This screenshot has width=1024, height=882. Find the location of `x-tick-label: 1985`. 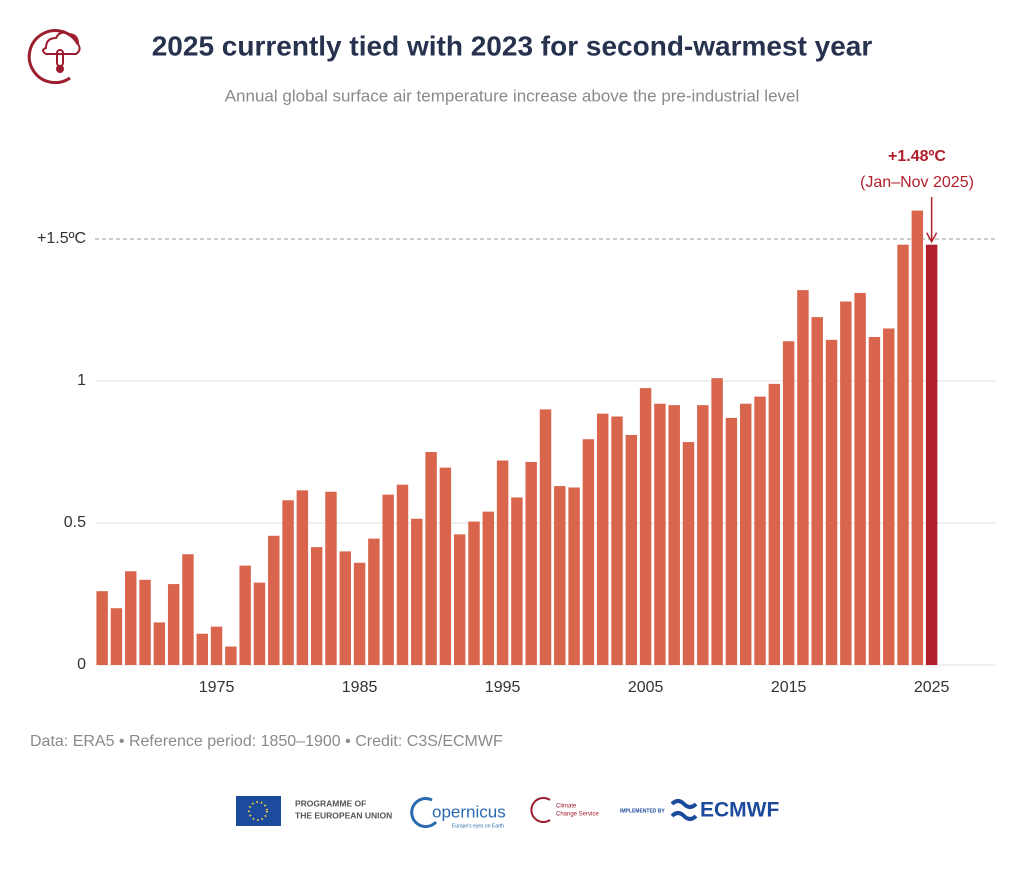

x-tick-label: 1985 is located at coordinates (360, 687).